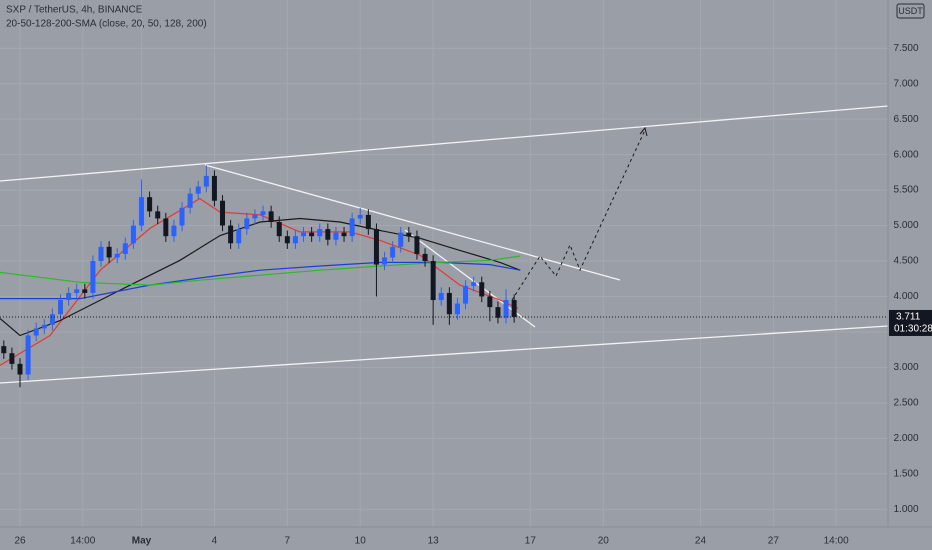 The height and width of the screenshot is (550, 932). I want to click on y-tick-label: 4.500, so click(905, 261).